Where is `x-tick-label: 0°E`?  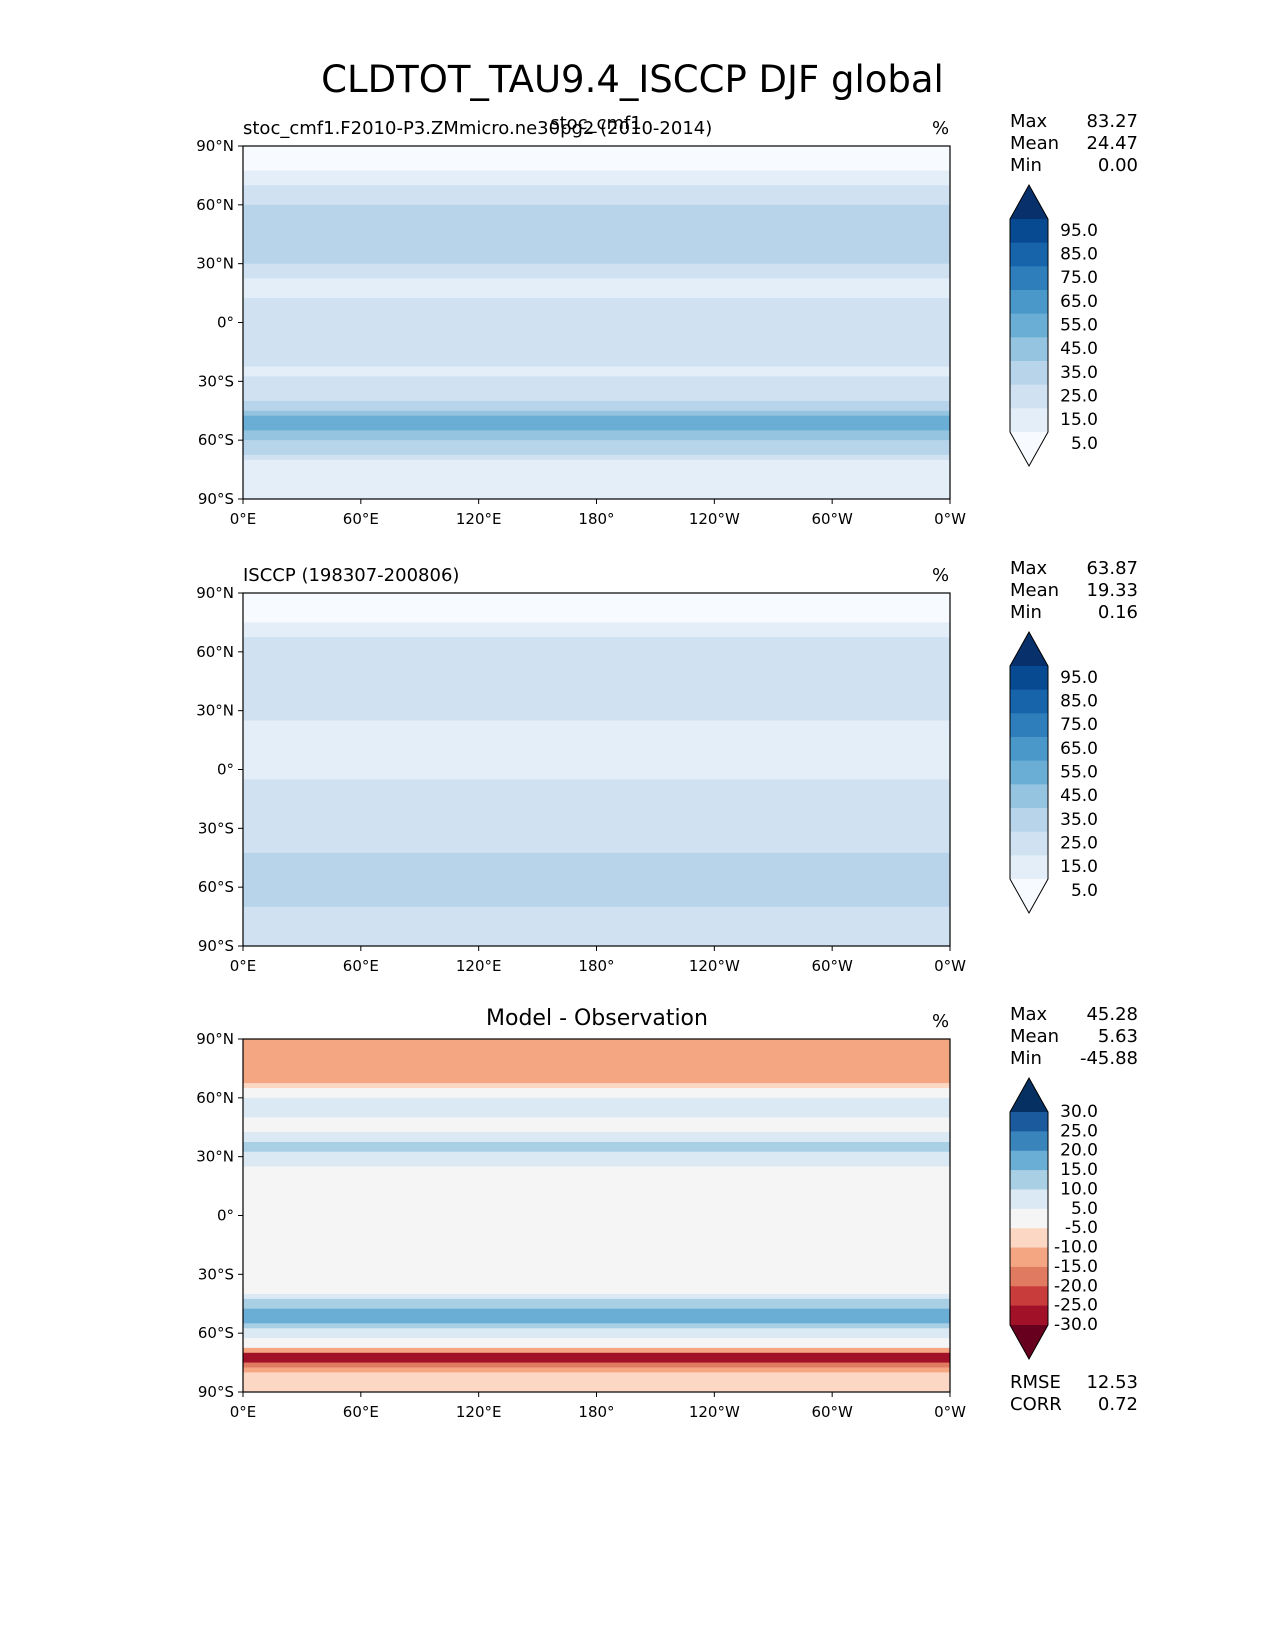
x-tick-label: 0°E is located at coordinates (243, 1412).